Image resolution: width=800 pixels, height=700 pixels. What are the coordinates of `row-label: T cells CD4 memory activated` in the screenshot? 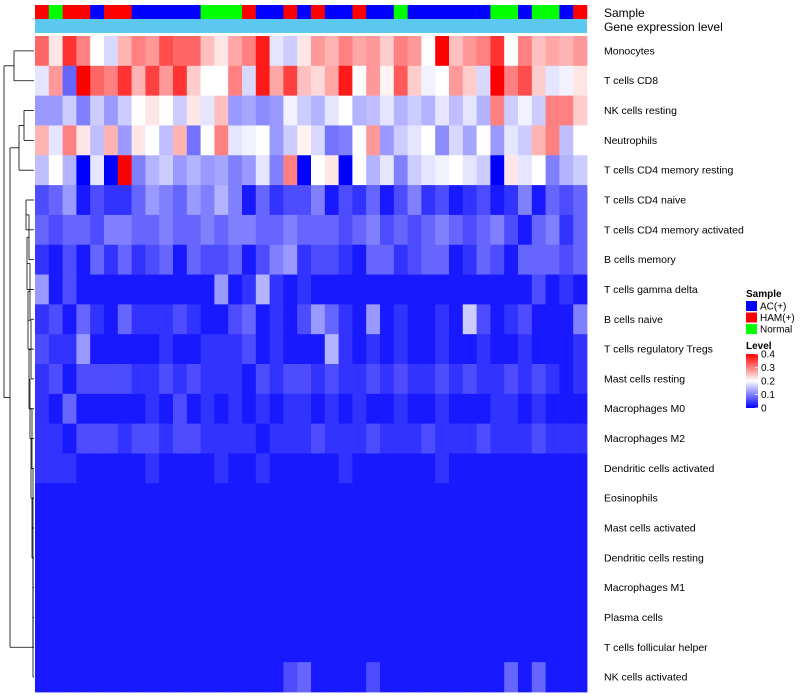 It's located at (674, 230).